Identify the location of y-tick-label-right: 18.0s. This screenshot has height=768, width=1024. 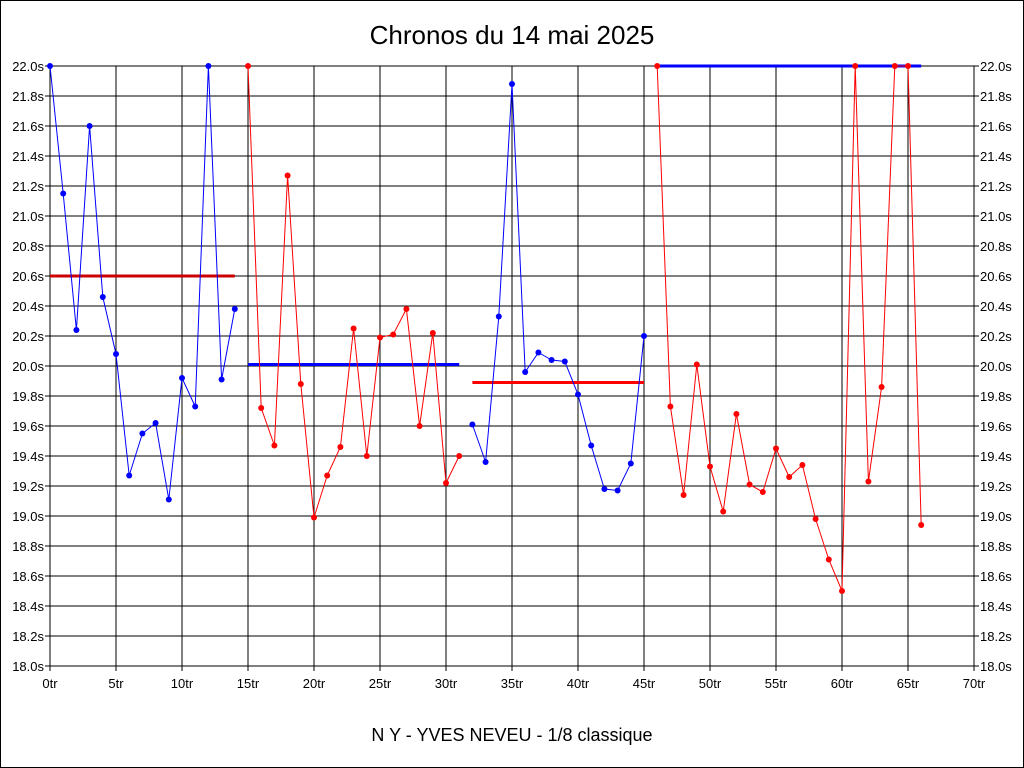
(996, 666).